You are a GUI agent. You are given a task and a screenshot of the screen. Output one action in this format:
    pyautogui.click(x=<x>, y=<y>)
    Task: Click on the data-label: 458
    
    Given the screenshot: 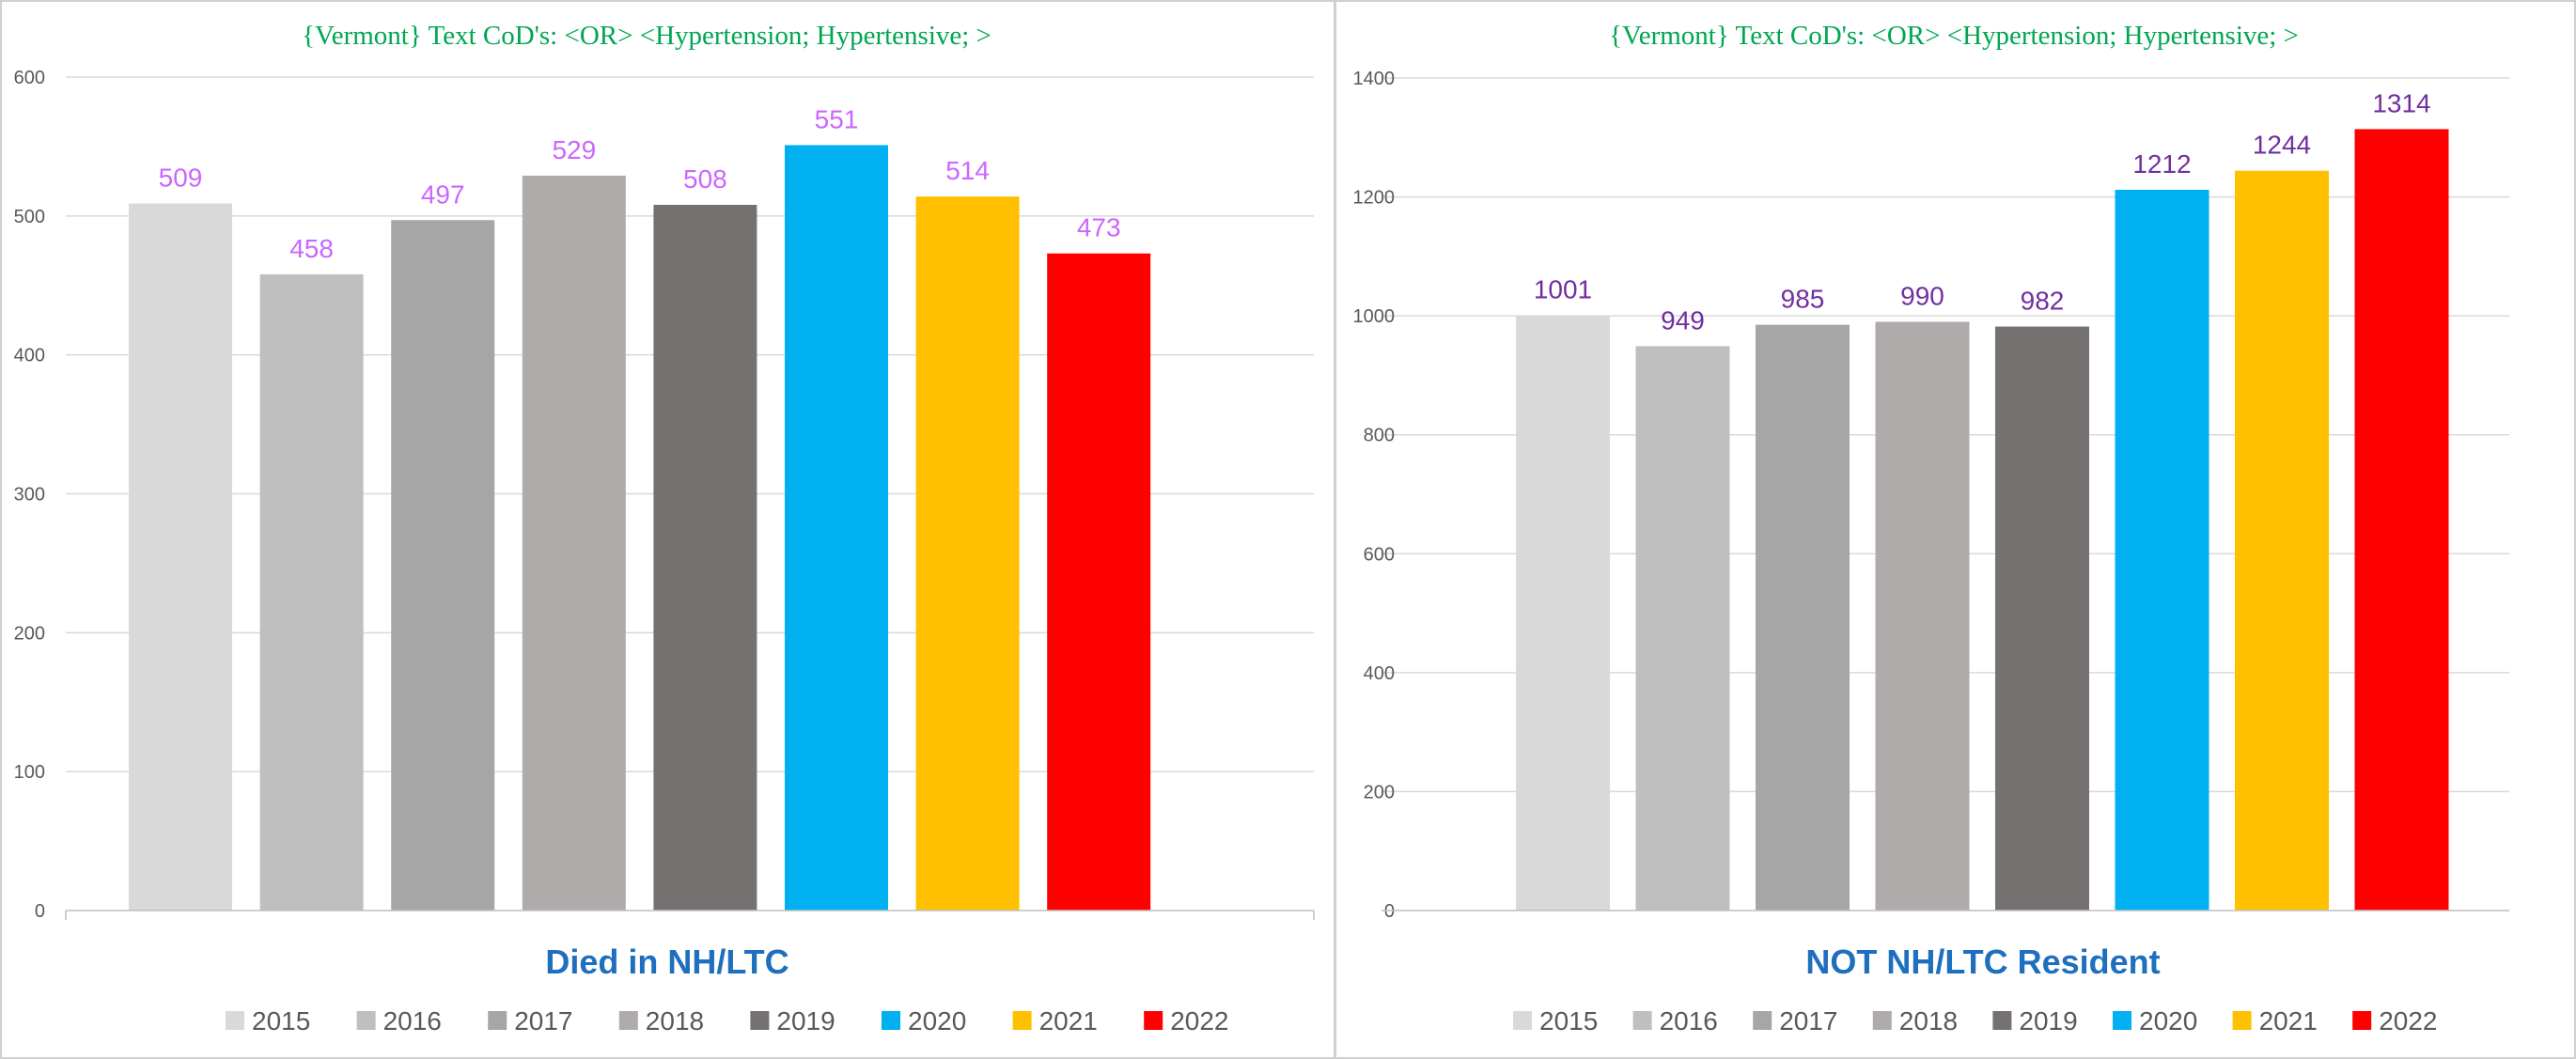 What is the action you would take?
    pyautogui.click(x=311, y=248)
    